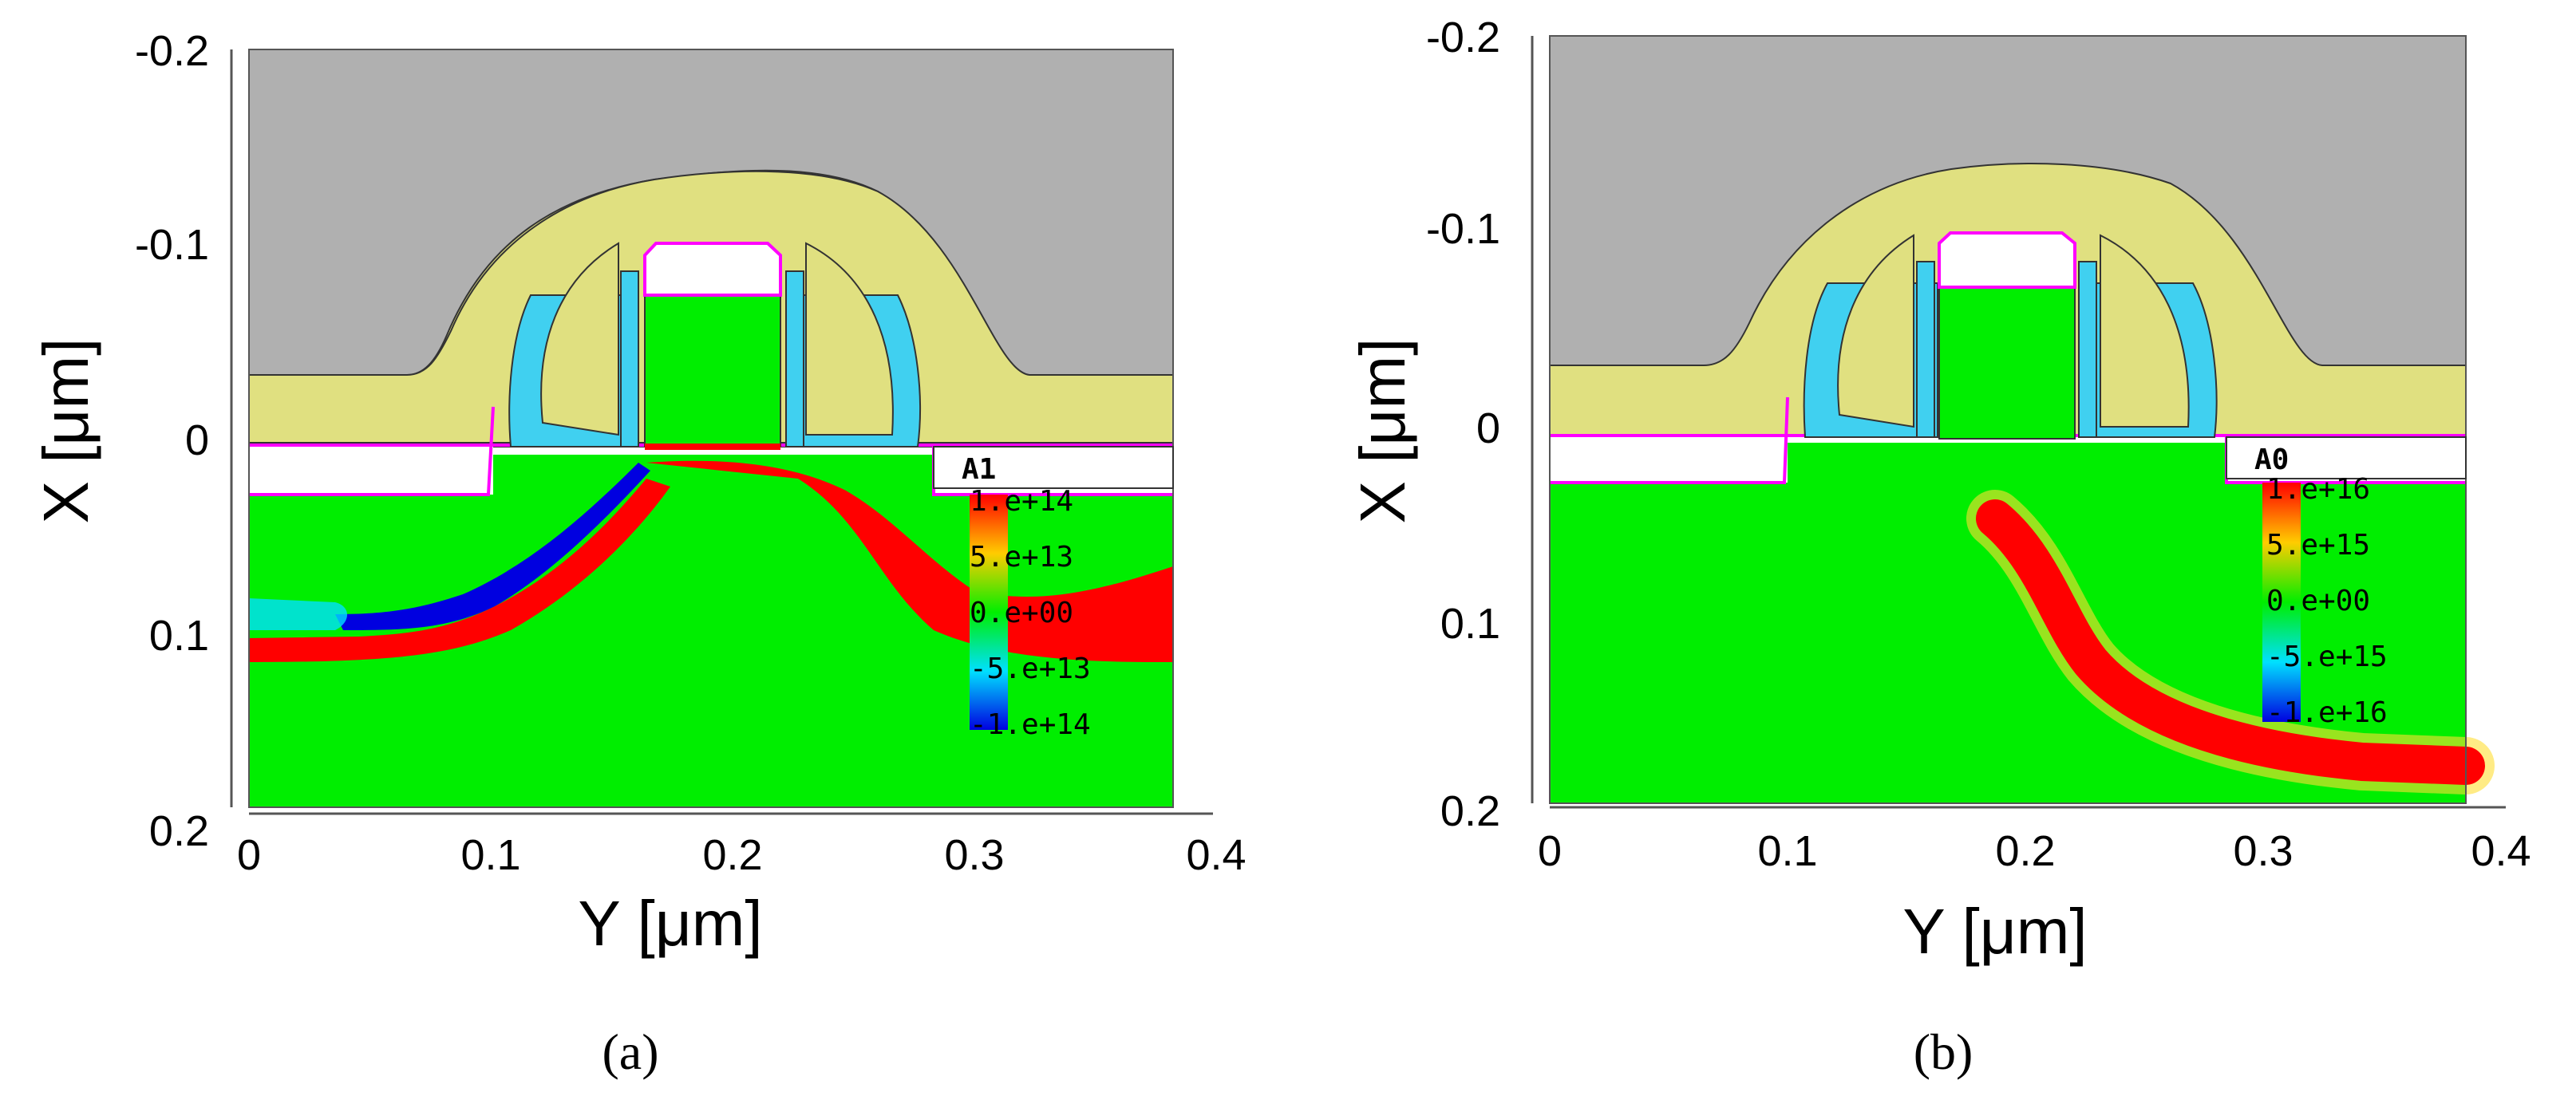  Describe the element at coordinates (2327, 712) in the screenshot. I see `colorbar-label: -1.e+16` at that location.